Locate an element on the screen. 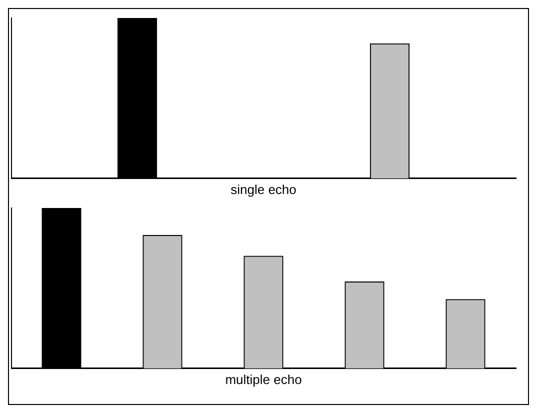  x-axis-title: single echo is located at coordinates (263, 189).